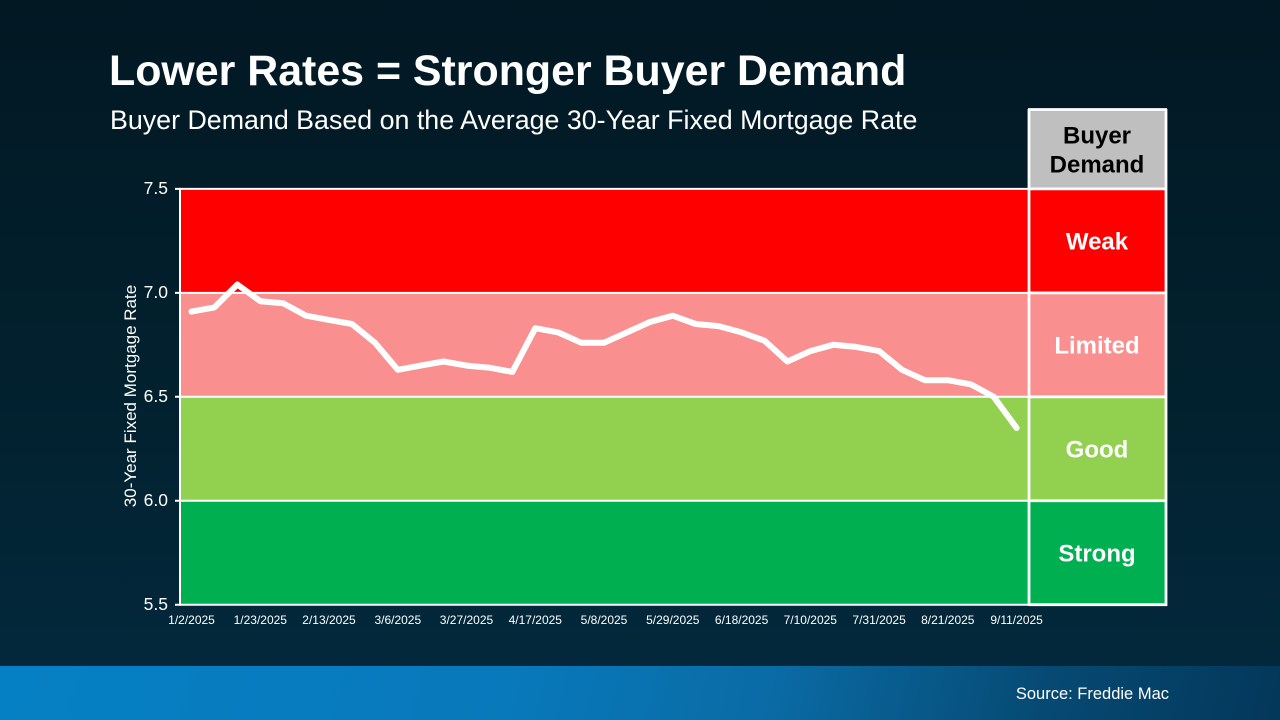  Describe the element at coordinates (156, 500) in the screenshot. I see `svg-text: 6.0` at that location.